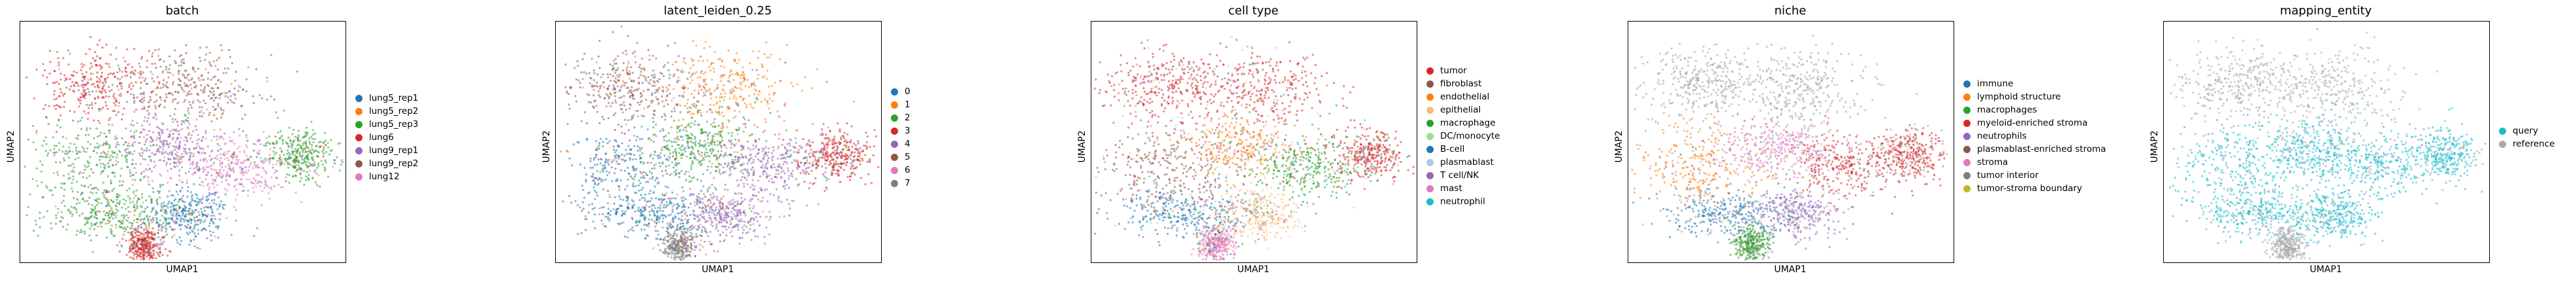  What do you see at coordinates (719, 143) in the screenshot?
I see `scatter-points` at bounding box center [719, 143].